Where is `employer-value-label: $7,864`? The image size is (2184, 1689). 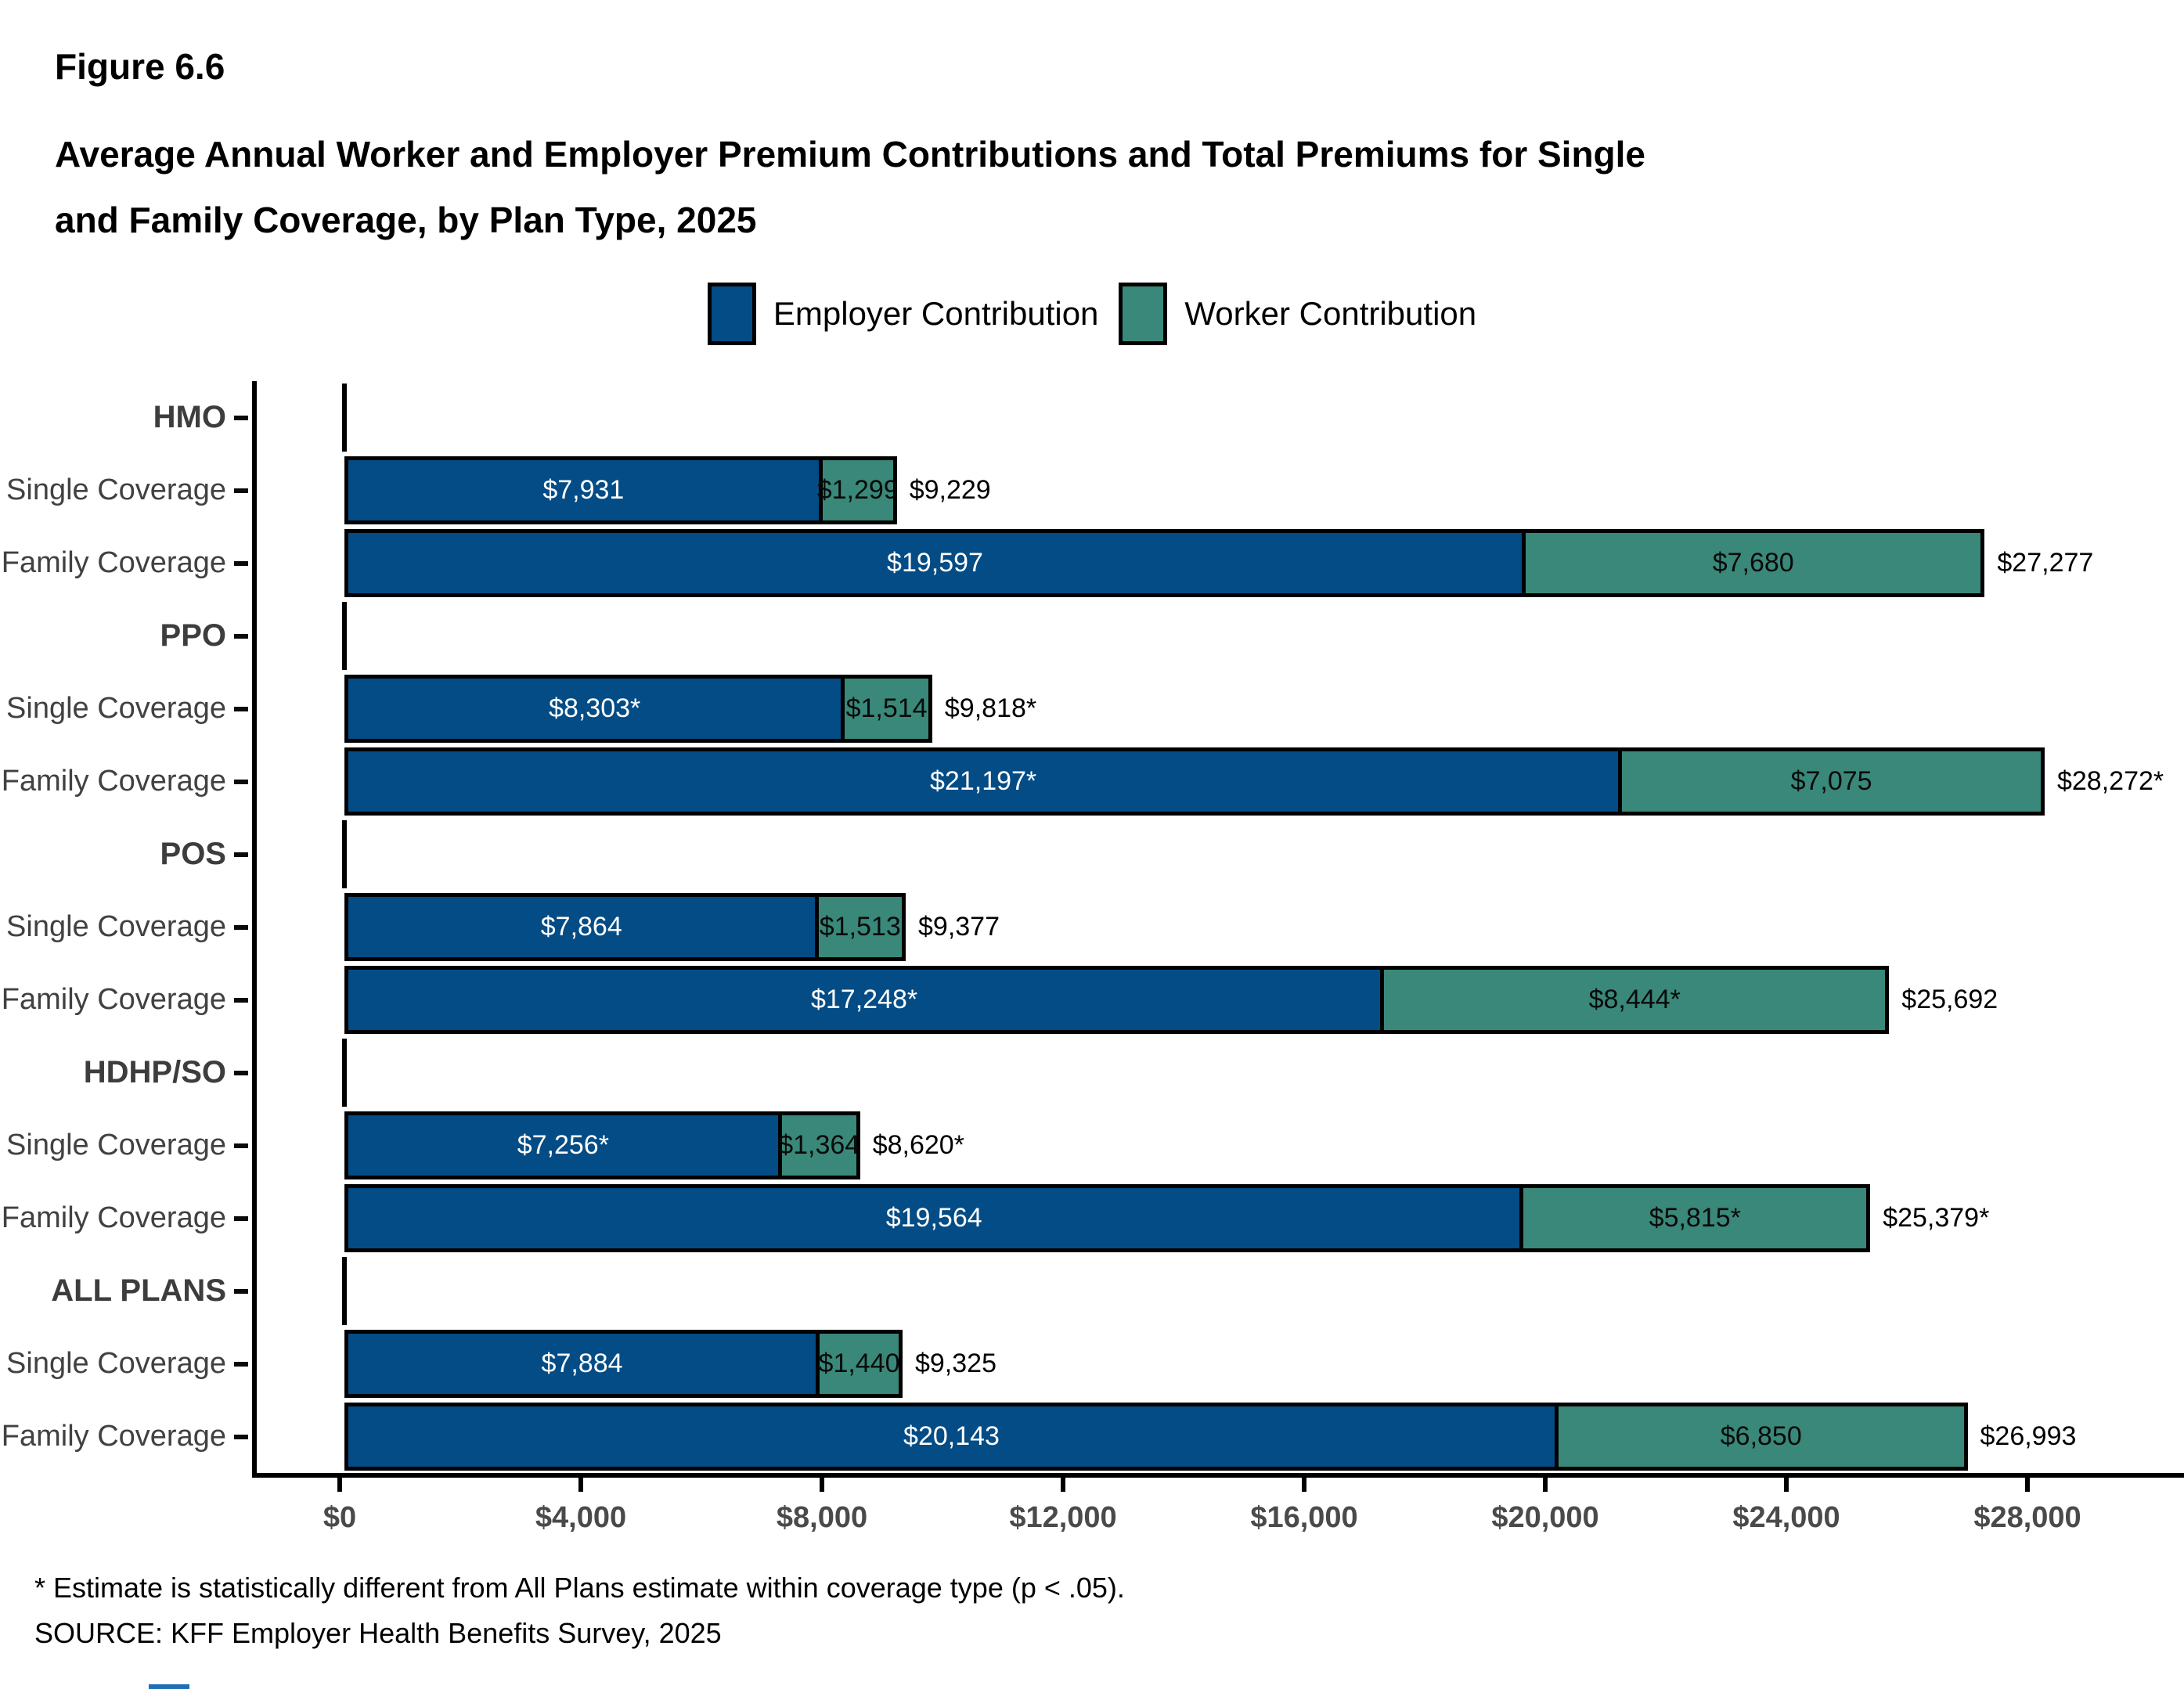
employer-value-label: $7,864 is located at coordinates (581, 927).